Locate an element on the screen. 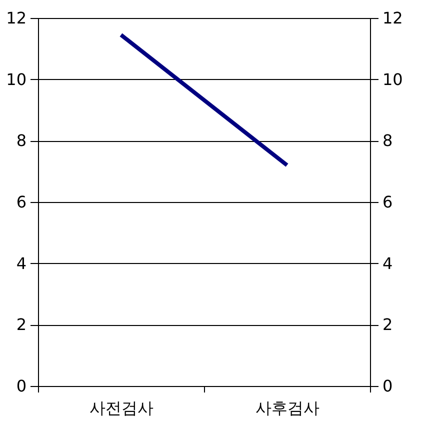  y-tick-label: 8 is located at coordinates (21, 140).